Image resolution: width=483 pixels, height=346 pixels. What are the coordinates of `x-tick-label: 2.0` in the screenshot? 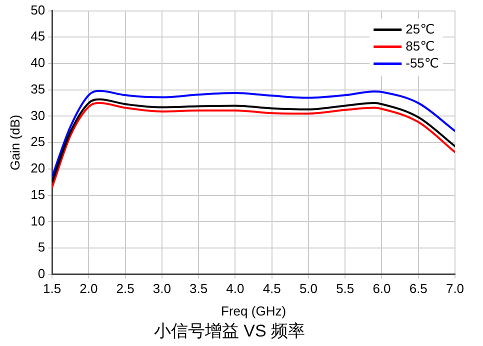 It's located at (89, 288).